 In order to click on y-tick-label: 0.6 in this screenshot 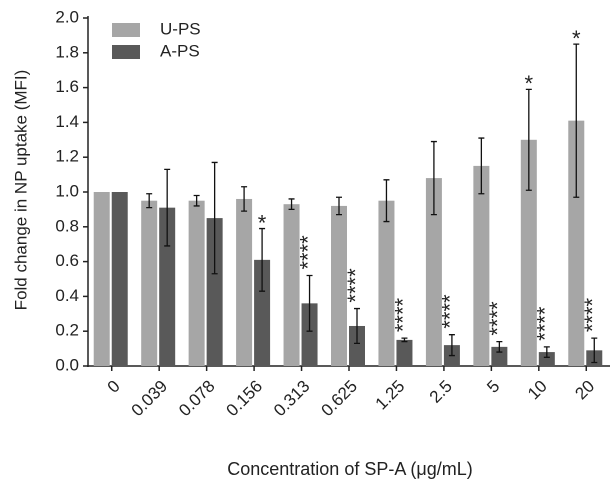, I will do `click(67, 260)`.